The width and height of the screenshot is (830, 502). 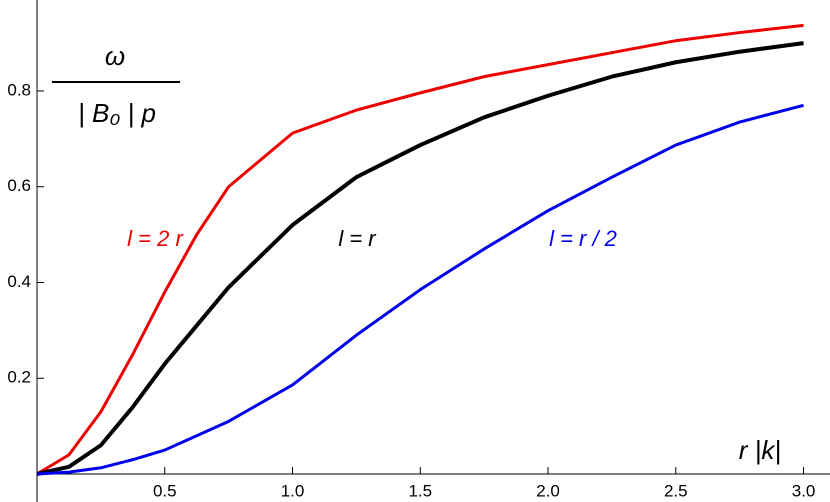 What do you see at coordinates (293, 490) in the screenshot?
I see `x-tick-label: 1.0` at bounding box center [293, 490].